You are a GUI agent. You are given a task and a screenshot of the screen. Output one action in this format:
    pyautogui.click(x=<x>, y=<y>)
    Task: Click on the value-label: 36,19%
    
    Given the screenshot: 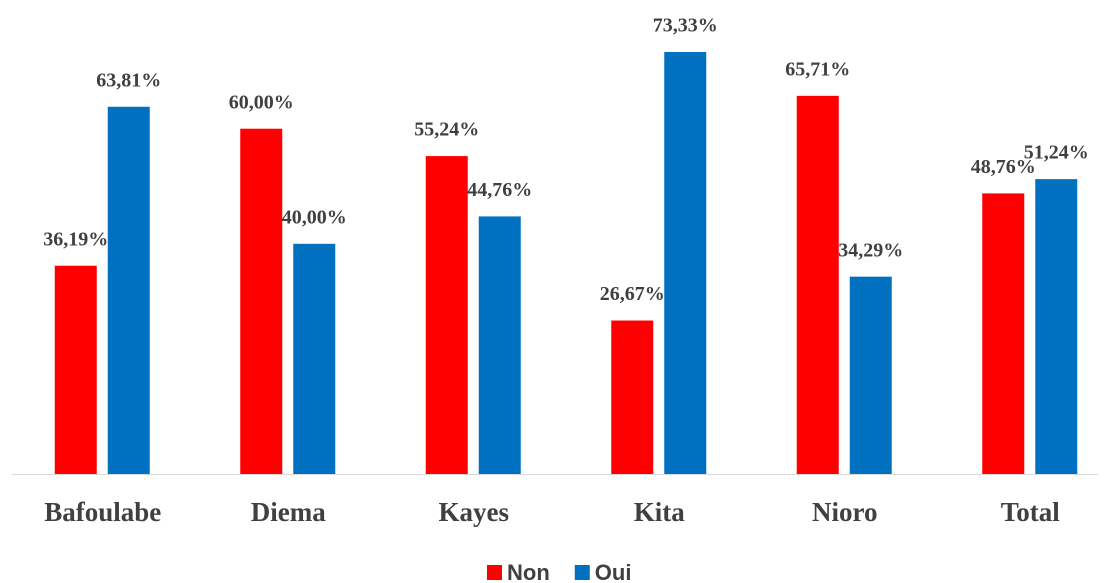 What is the action you would take?
    pyautogui.click(x=75, y=239)
    